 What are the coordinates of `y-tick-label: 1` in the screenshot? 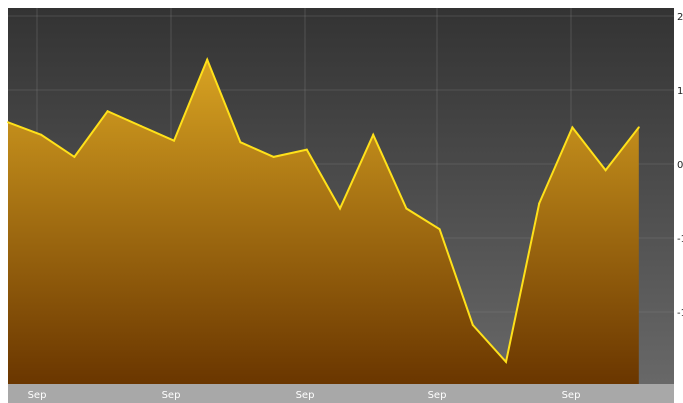 It's located at (680, 91).